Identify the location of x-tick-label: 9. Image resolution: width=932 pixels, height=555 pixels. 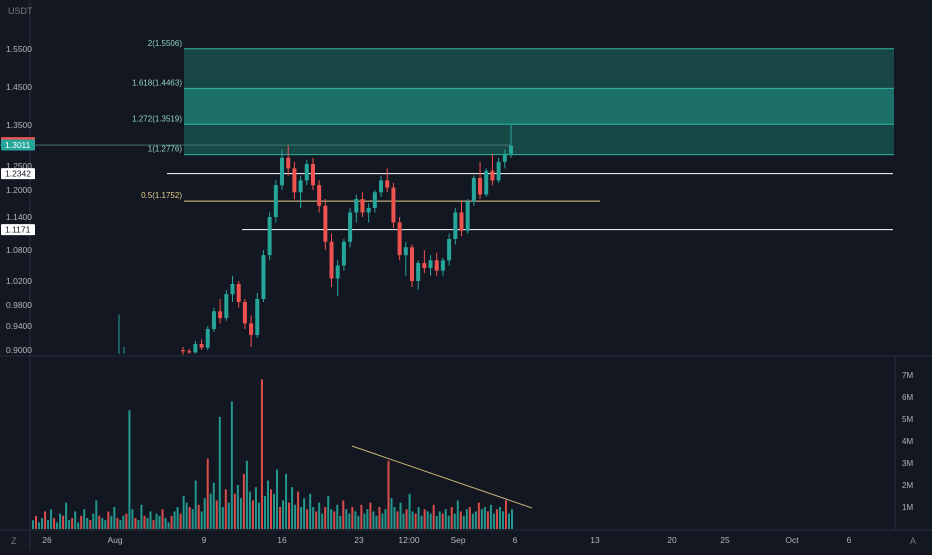
(204, 540).